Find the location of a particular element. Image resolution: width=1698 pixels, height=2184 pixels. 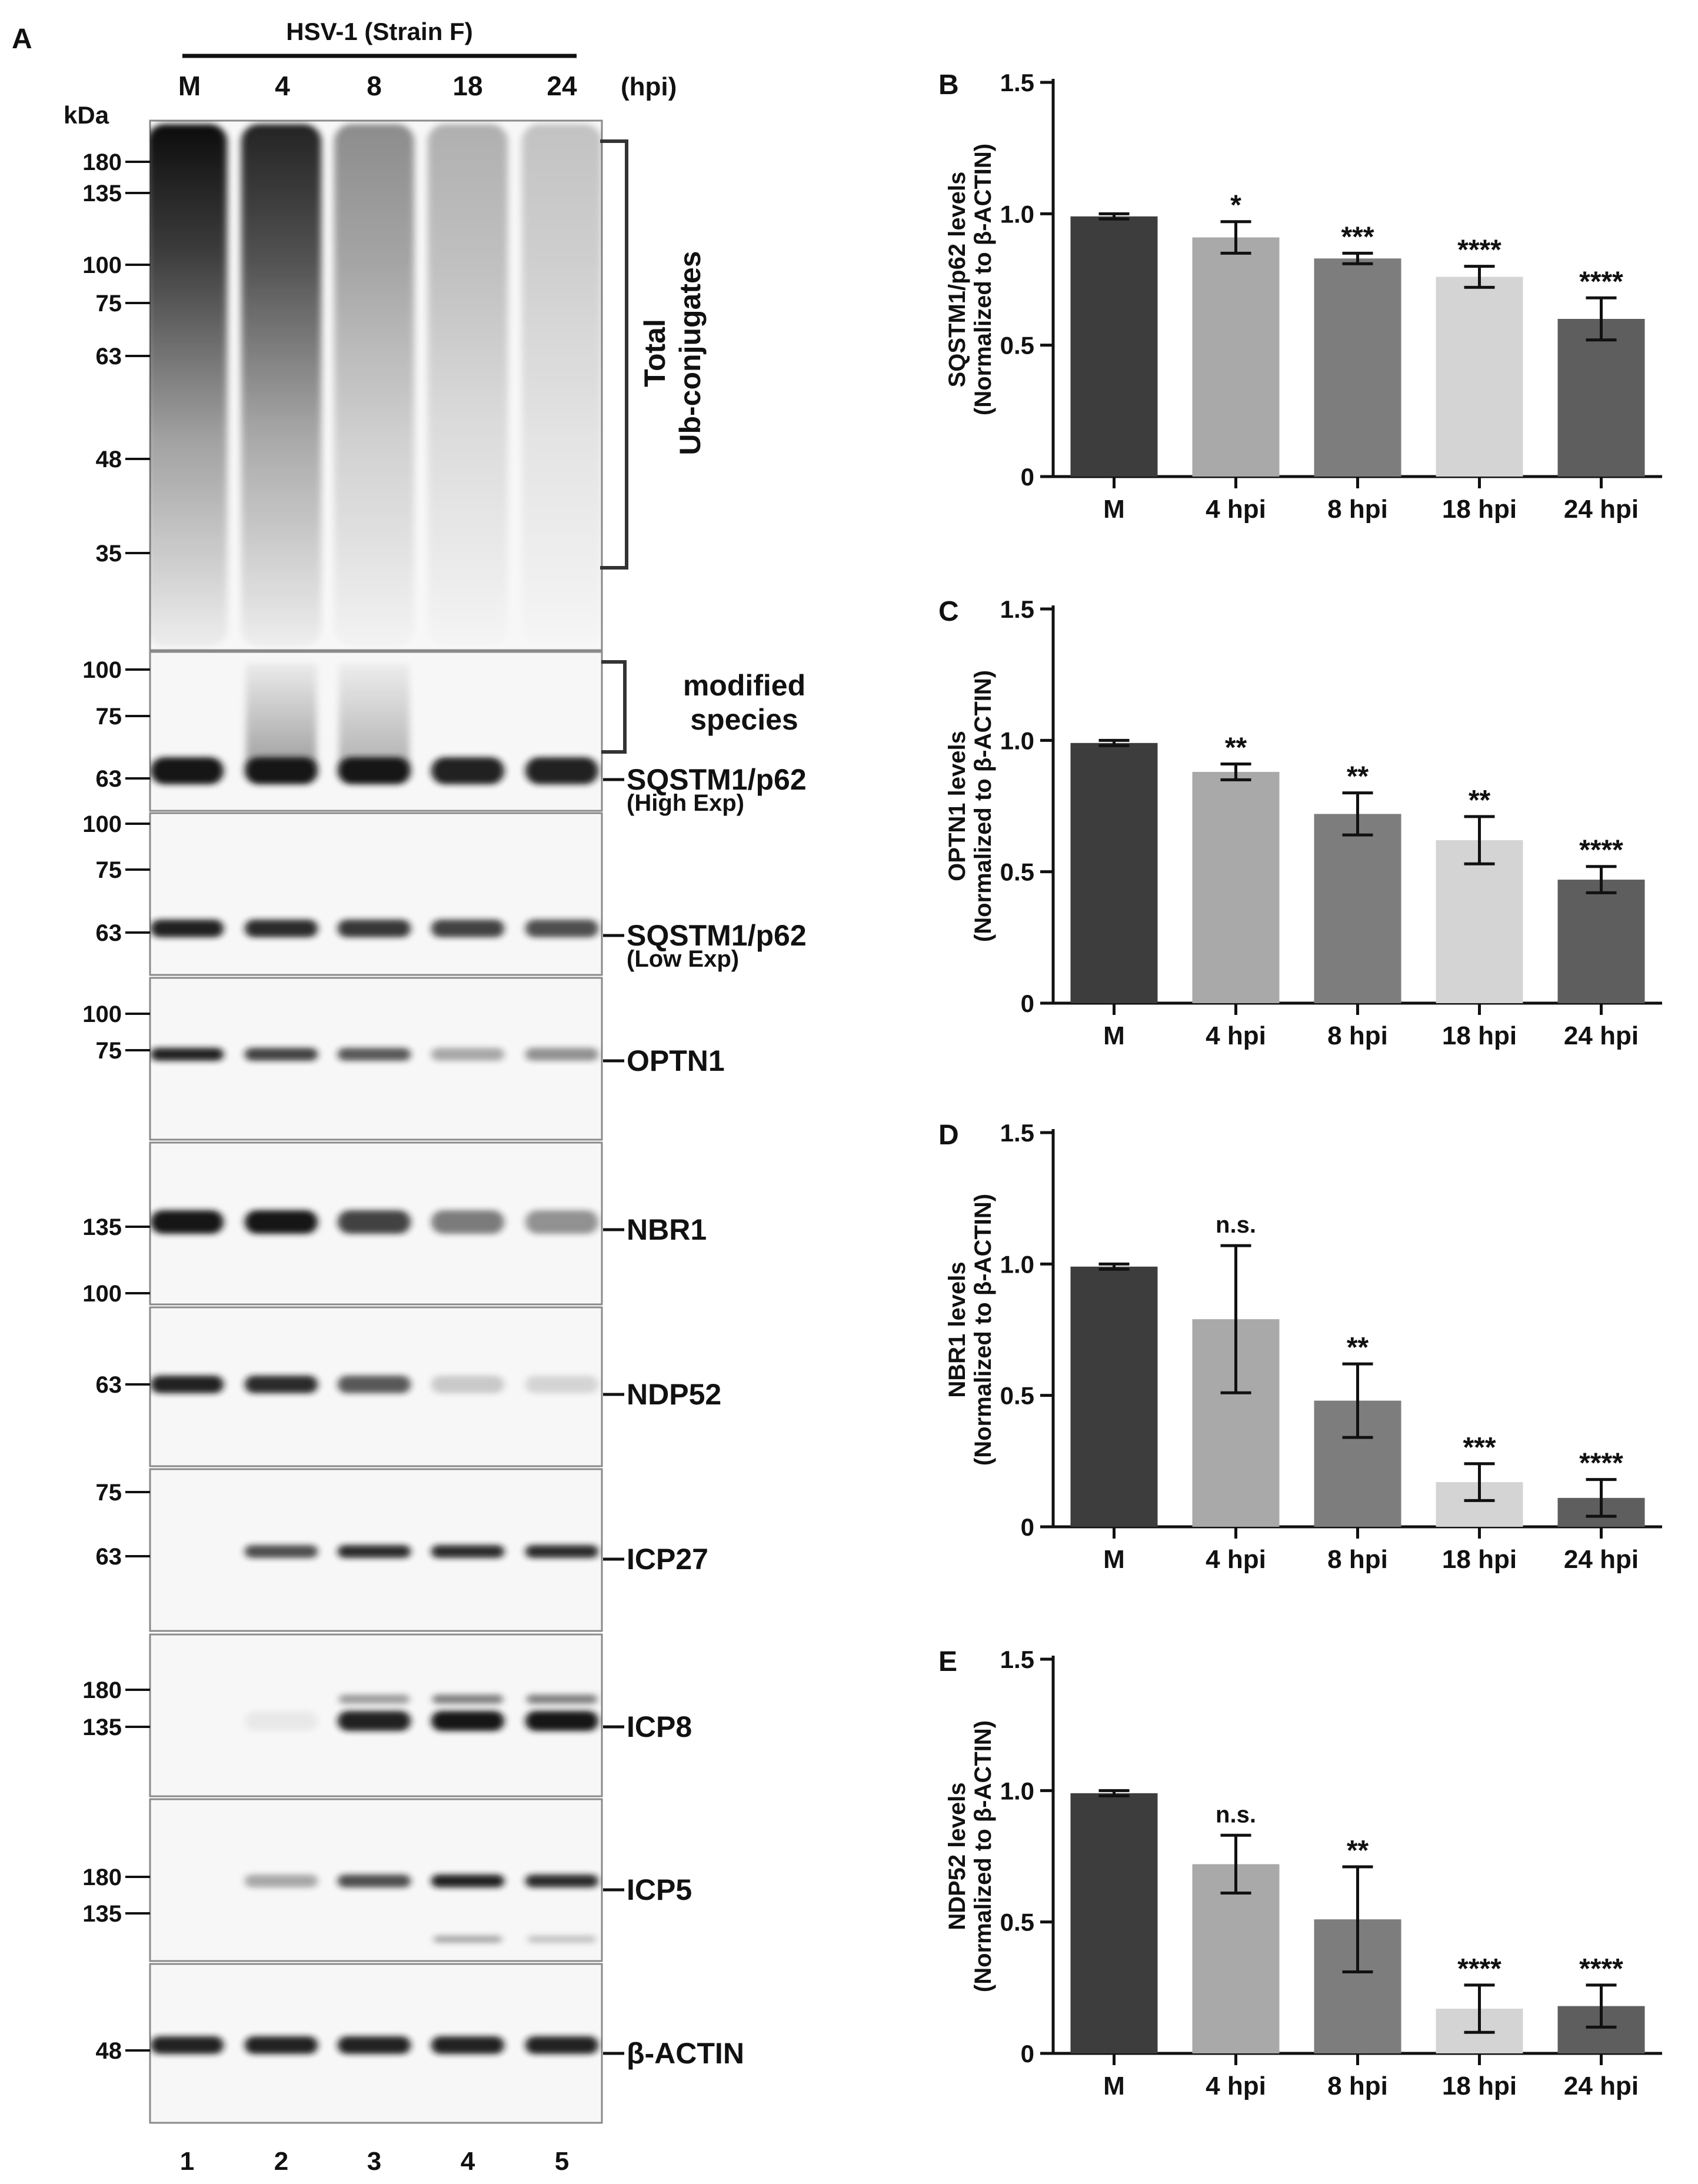

lane-number: 5 is located at coordinates (562, 2161).